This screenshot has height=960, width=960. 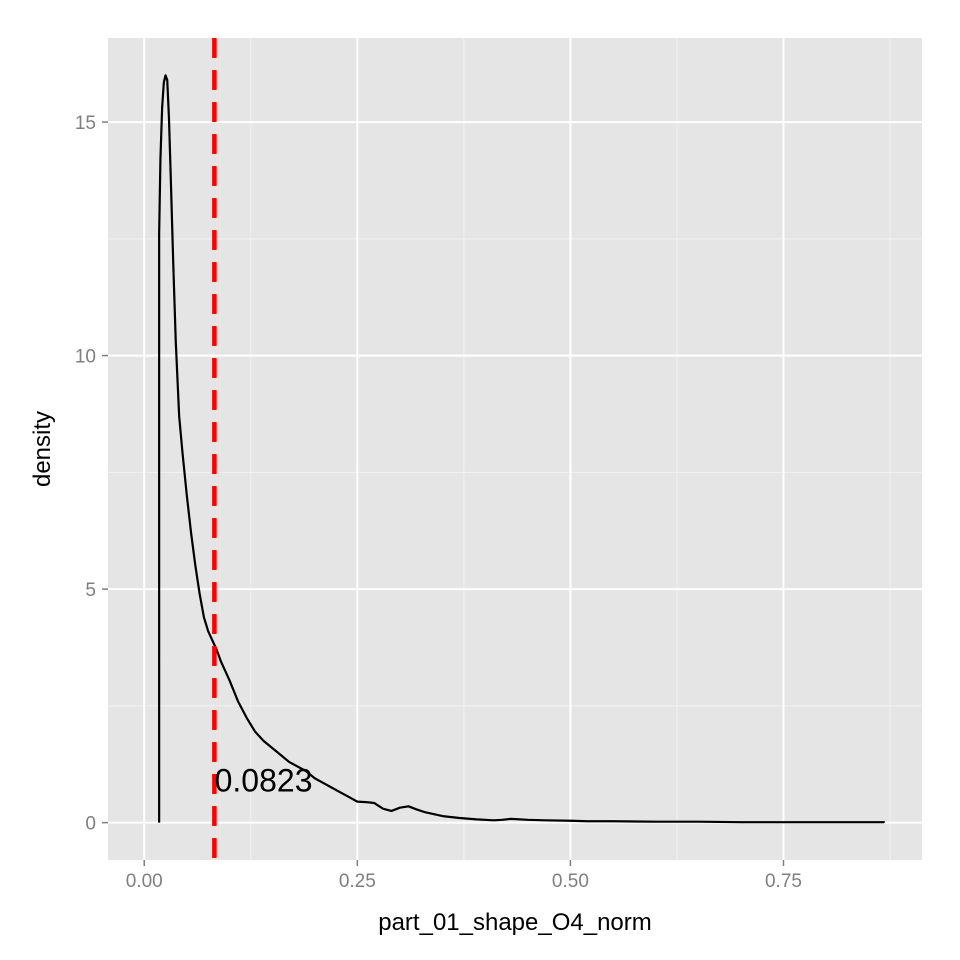 What do you see at coordinates (42, 449) in the screenshot?
I see `y-axis-title: density` at bounding box center [42, 449].